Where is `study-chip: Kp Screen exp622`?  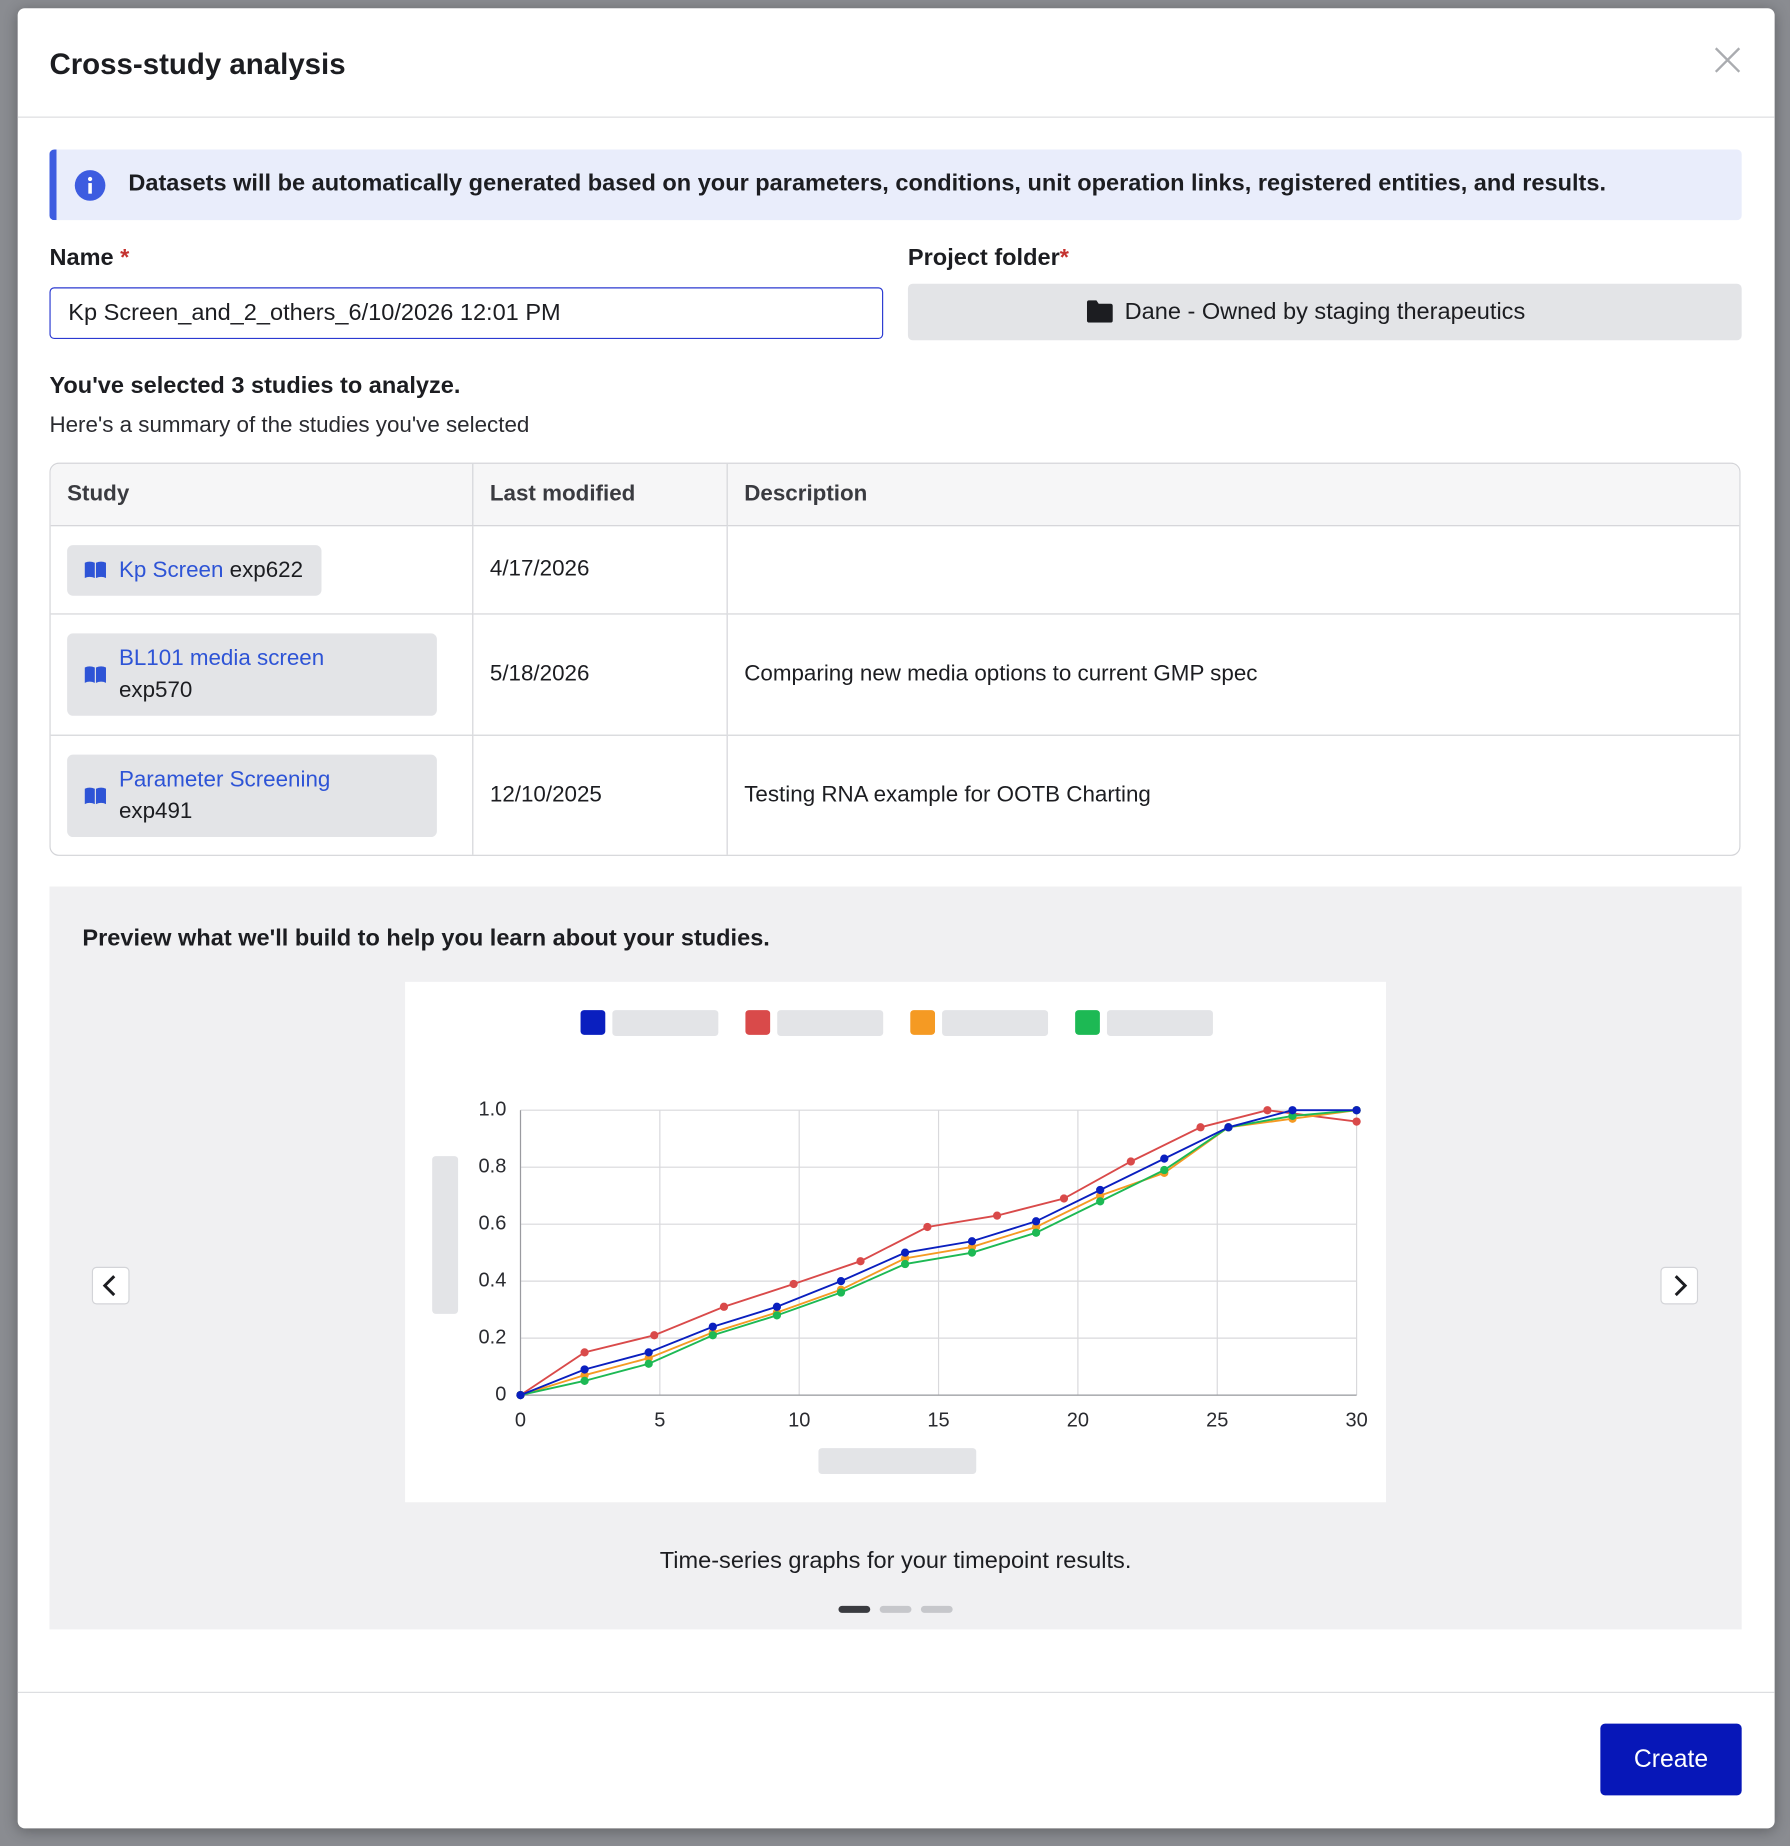
study-chip: Kp Screen exp622 is located at coordinates (194, 570).